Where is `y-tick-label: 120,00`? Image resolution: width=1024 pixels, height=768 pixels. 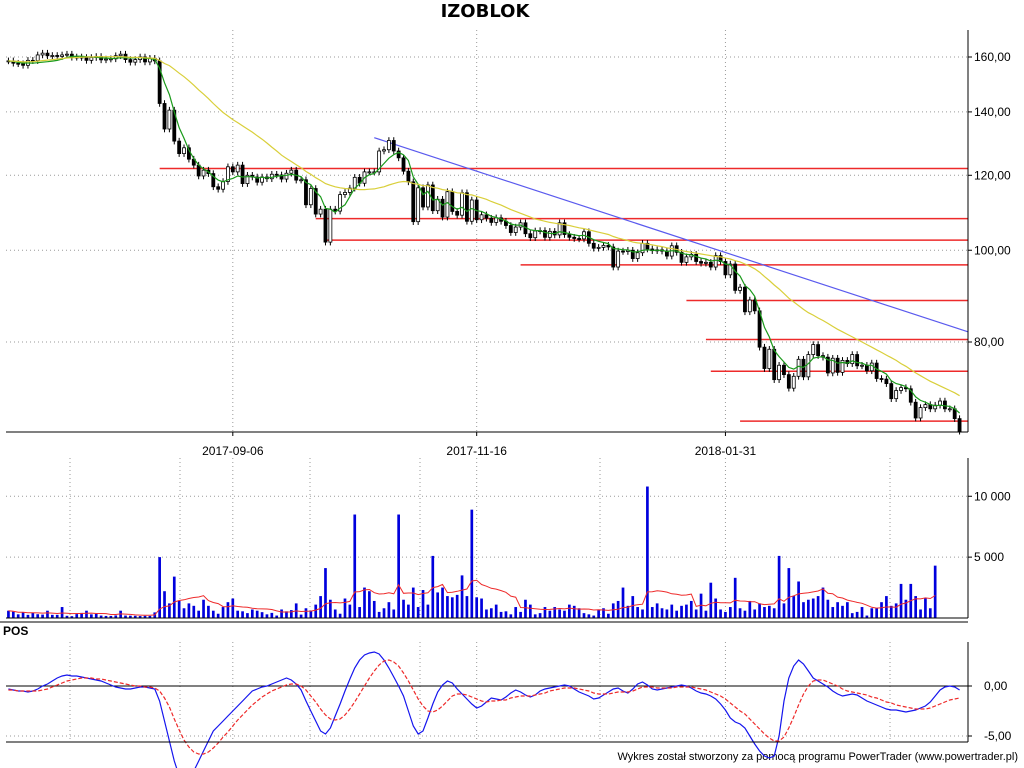 y-tick-label: 120,00 is located at coordinates (992, 175).